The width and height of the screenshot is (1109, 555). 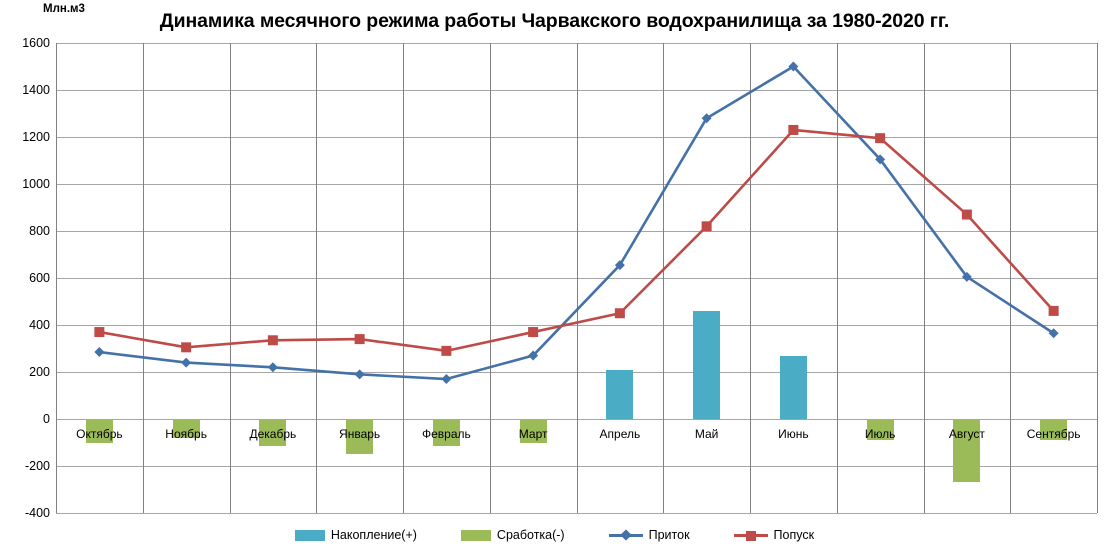 I want to click on y-axis-unit-label: Млн.м3, so click(x=64, y=9).